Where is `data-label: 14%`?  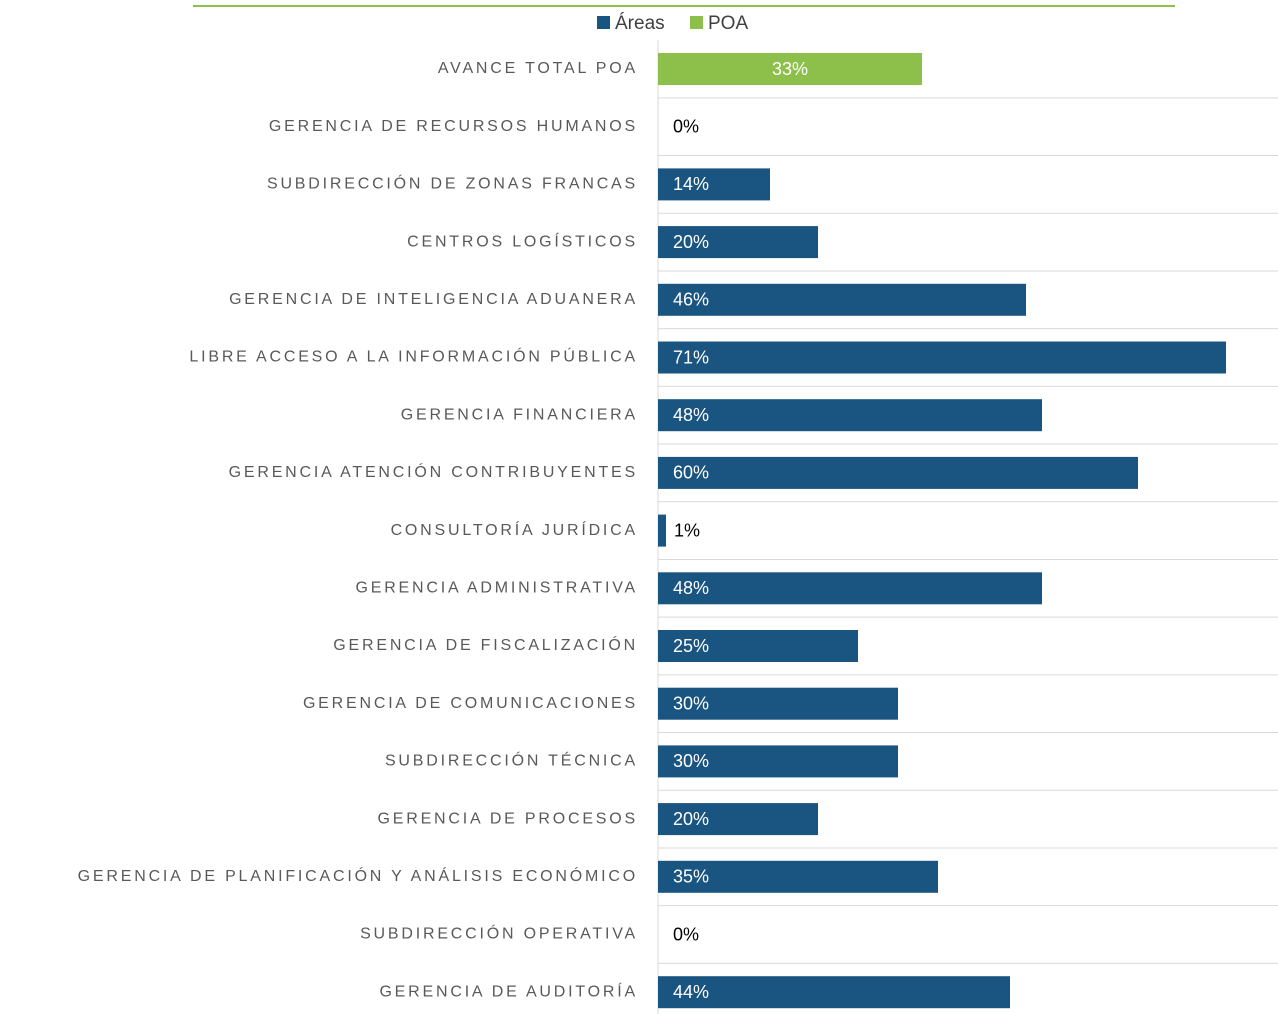 data-label: 14% is located at coordinates (691, 184).